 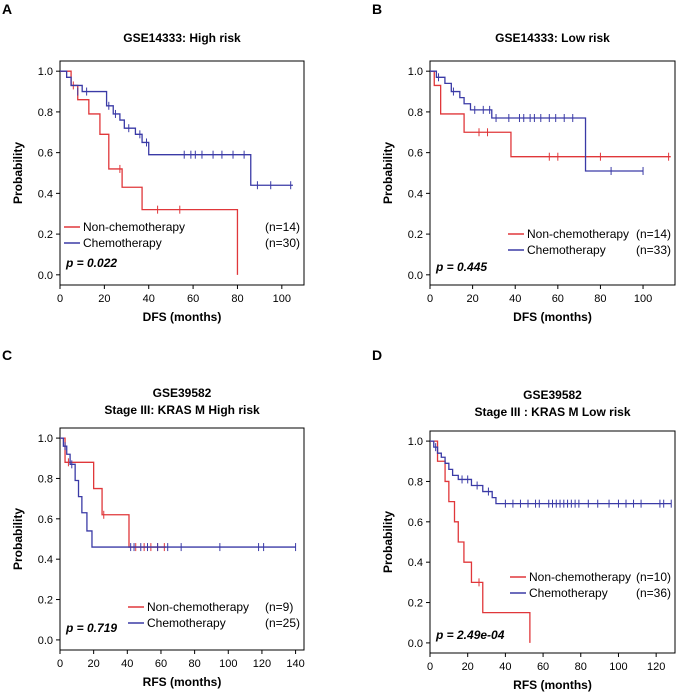 What do you see at coordinates (182, 410) in the screenshot?
I see `chart-subtitle: Stage III: KRAS M High risk` at bounding box center [182, 410].